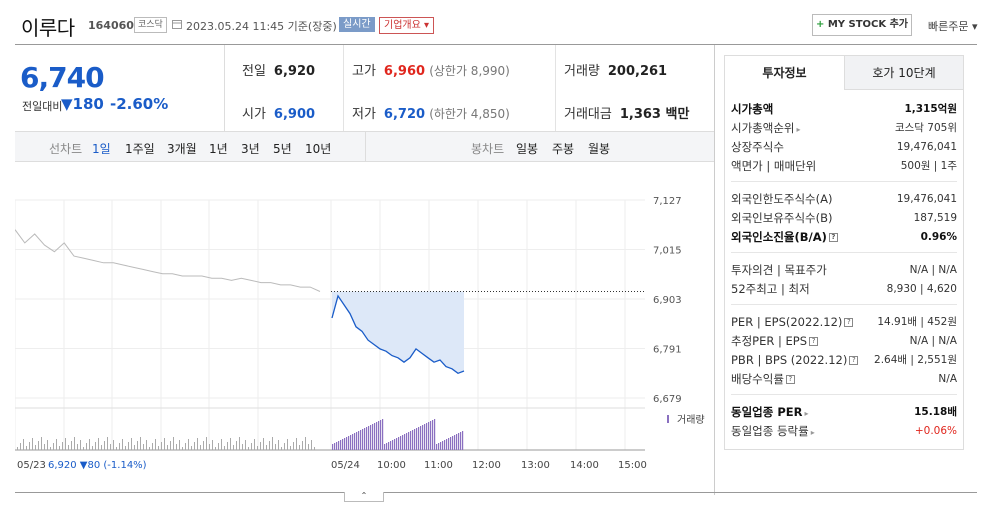 Image resolution: width=1002 pixels, height=510 pixels. Describe the element at coordinates (218, 149) in the screenshot. I see `period-1y: 1년` at that location.